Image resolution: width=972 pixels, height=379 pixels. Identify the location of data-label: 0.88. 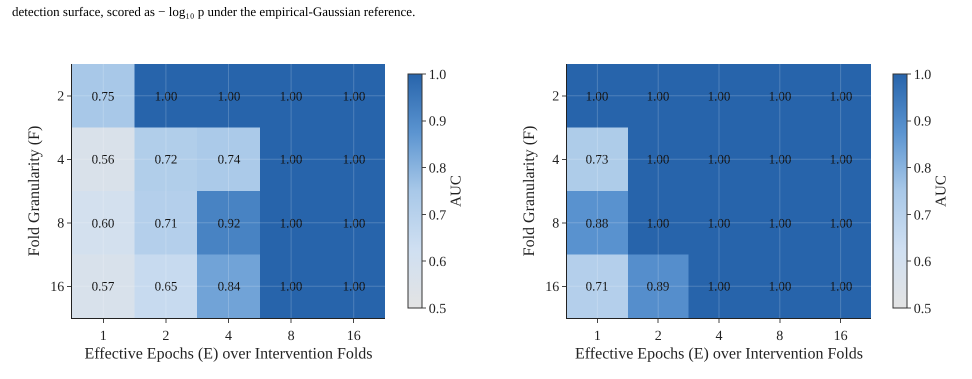
(597, 223).